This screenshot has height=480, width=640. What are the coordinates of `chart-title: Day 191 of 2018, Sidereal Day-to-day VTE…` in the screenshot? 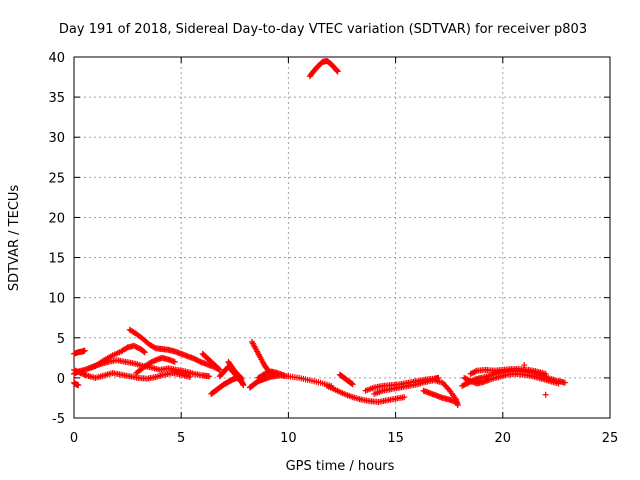 It's located at (323, 29).